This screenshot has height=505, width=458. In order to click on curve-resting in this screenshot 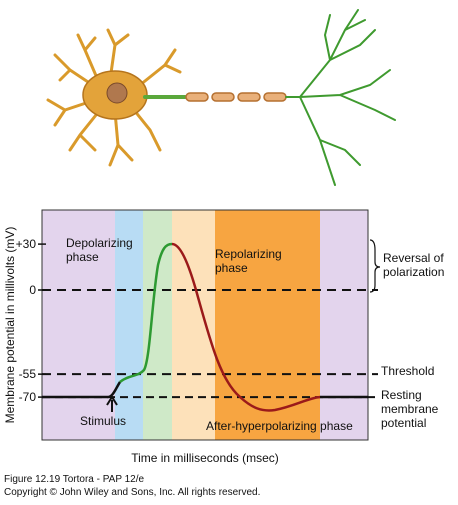, I will do `click(82, 390)`.